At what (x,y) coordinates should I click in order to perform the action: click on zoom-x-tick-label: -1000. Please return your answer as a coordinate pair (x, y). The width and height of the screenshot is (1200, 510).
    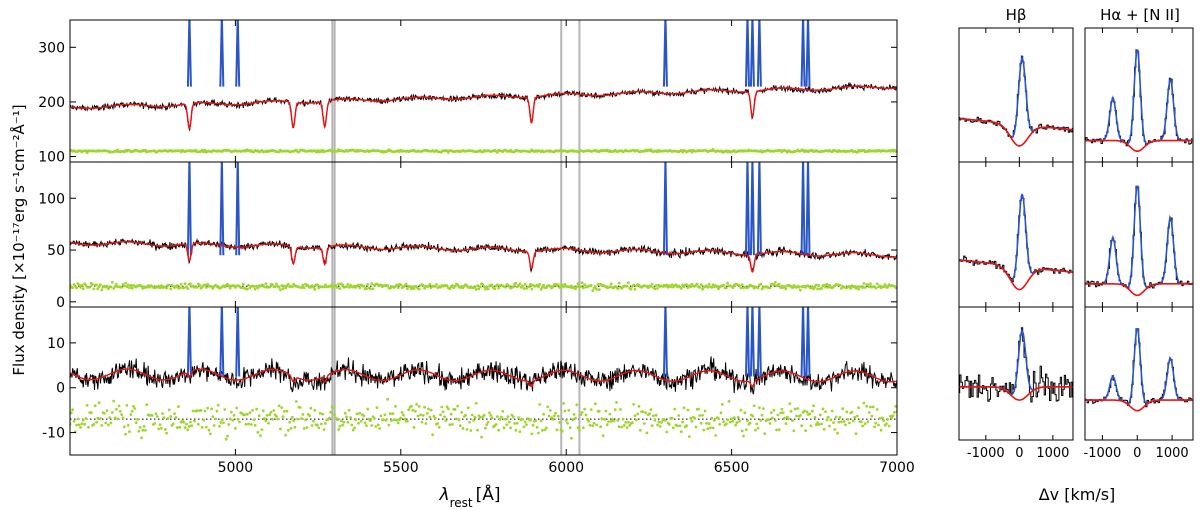
    Looking at the image, I should click on (1103, 453).